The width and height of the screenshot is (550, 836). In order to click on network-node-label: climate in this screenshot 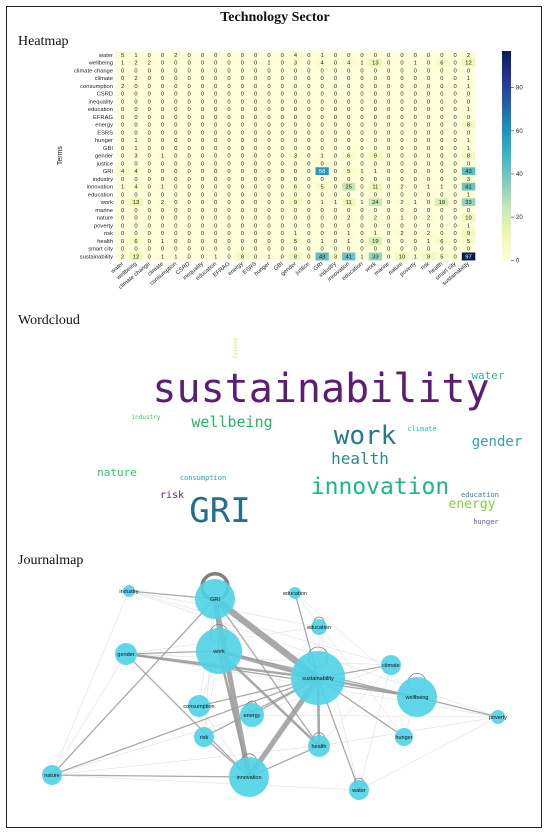, I will do `click(390, 666)`.